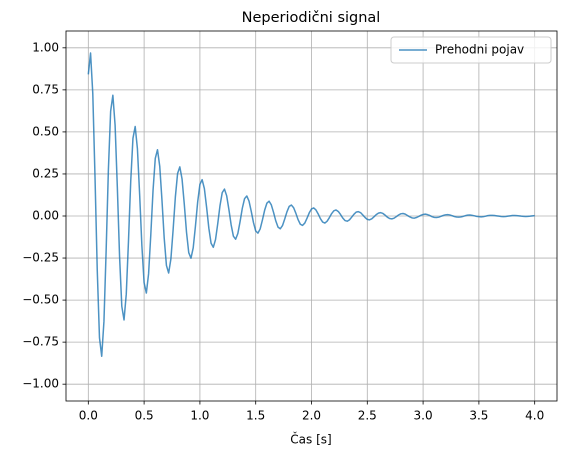 This screenshot has width=568, height=458. Describe the element at coordinates (45, 131) in the screenshot. I see `y-tick-label: 0.50` at that location.